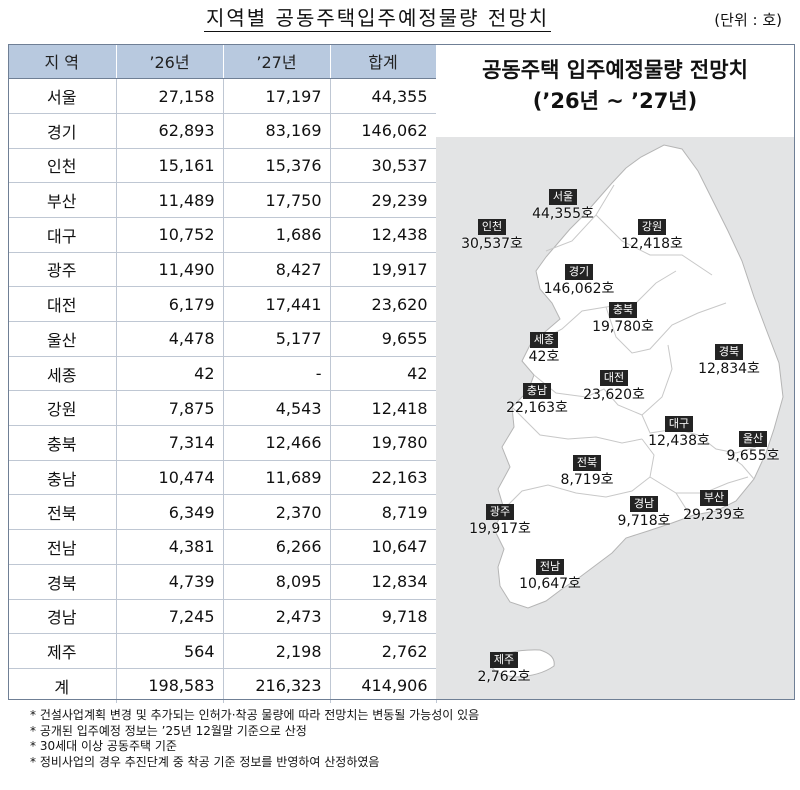  I want to click on value-cell: 8,427, so click(277, 270).